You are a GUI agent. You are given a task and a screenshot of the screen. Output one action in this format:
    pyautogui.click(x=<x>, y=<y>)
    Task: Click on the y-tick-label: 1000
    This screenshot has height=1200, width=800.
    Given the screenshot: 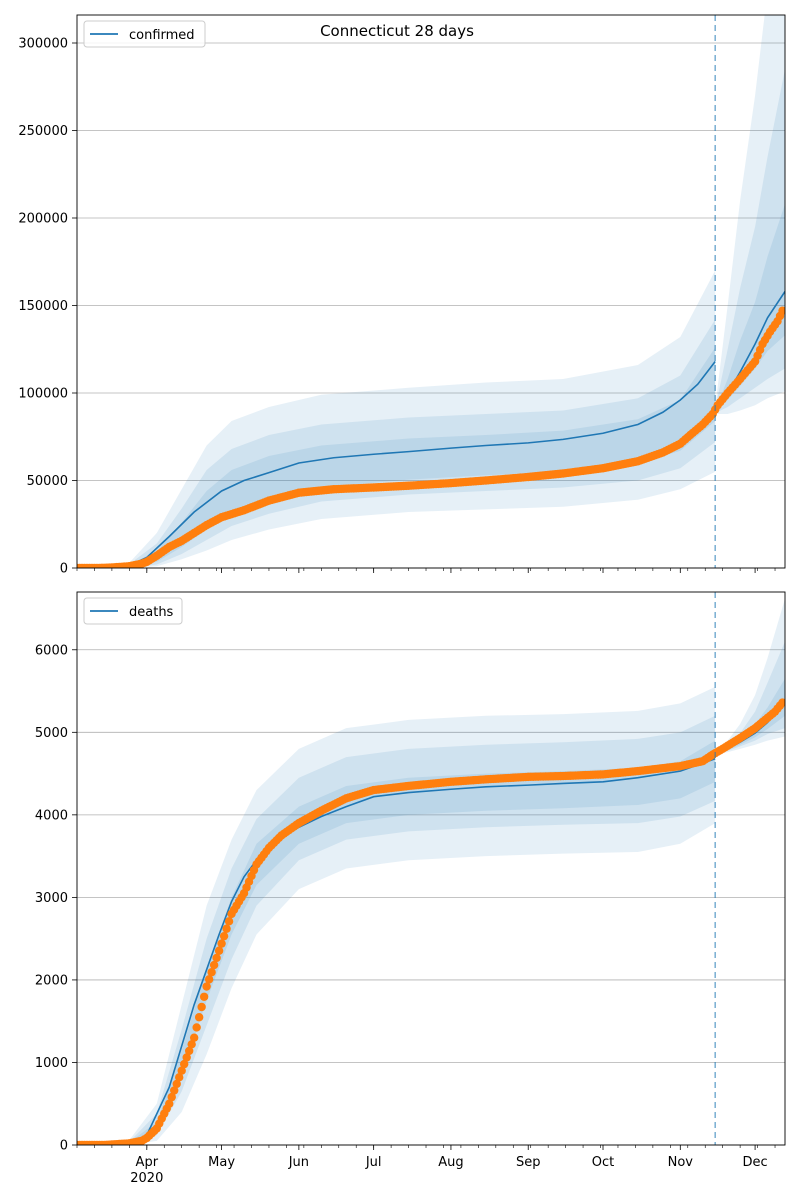 What is the action you would take?
    pyautogui.click(x=51, y=1063)
    